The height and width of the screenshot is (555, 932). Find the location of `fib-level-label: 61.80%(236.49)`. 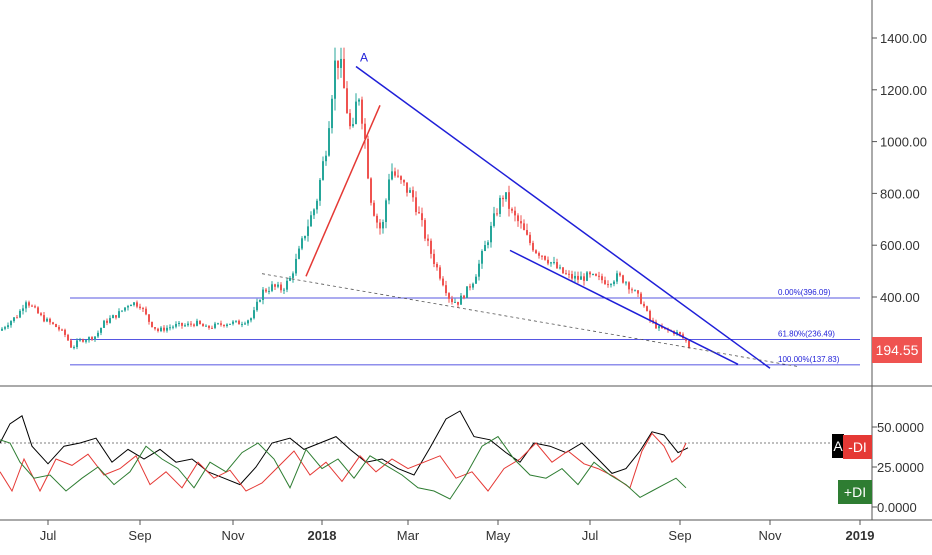

fib-level-label: 61.80%(236.49) is located at coordinates (806, 333).